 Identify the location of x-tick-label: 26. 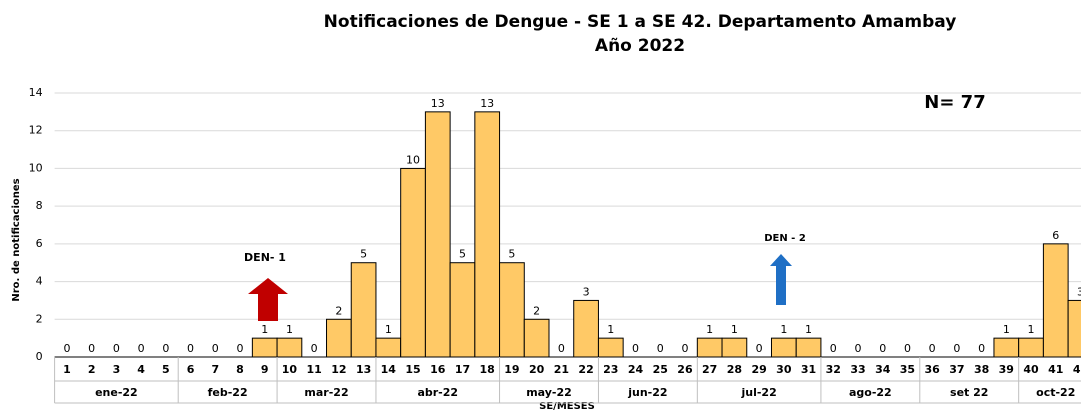
(685, 369).